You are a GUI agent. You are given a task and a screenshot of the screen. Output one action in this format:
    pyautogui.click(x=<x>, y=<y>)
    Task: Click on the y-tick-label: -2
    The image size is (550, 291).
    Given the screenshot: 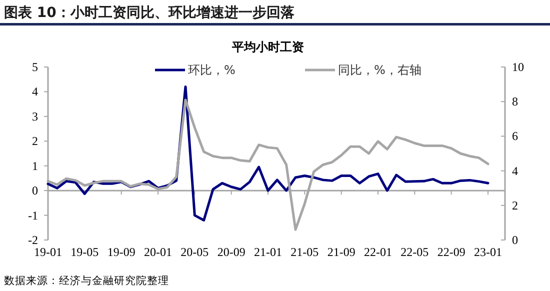 What is the action you would take?
    pyautogui.click(x=33, y=240)
    